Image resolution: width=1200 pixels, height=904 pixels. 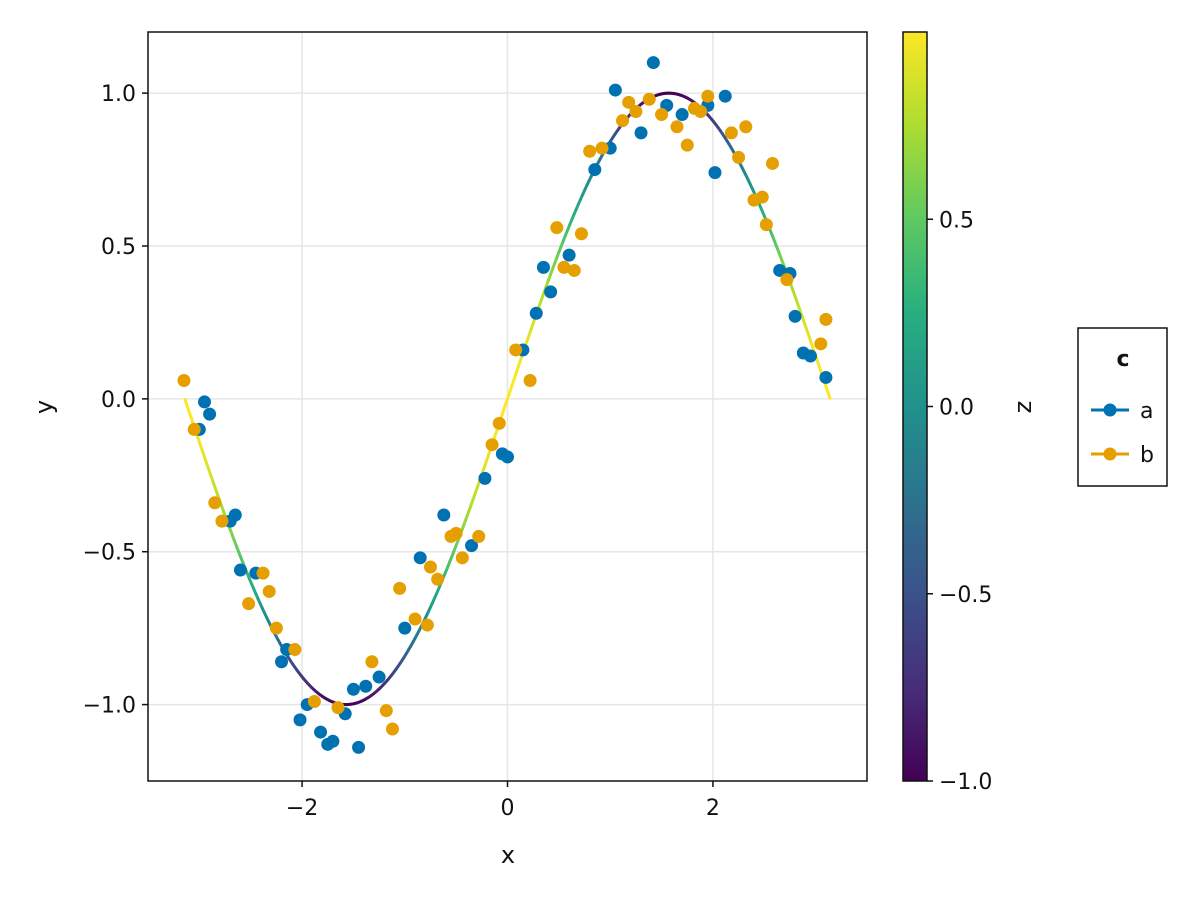 I want to click on y-tick-label: 1.0, so click(x=118, y=94).